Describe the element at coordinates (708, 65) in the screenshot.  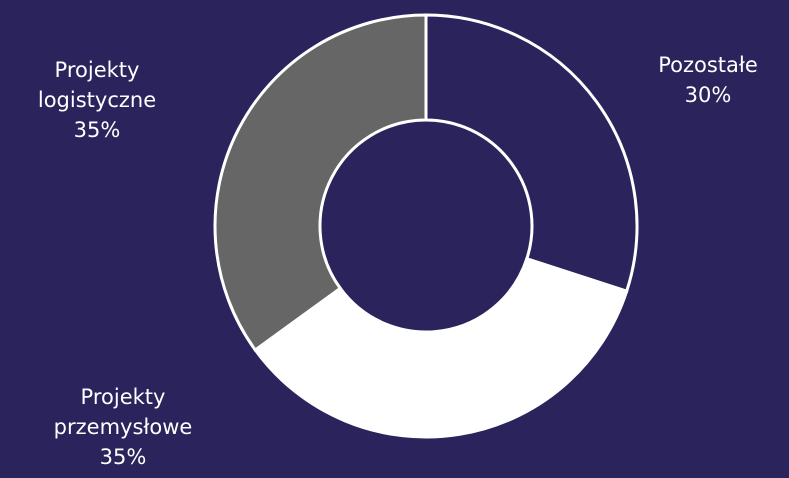
I see `slice-label-line: Pozostałe` at that location.